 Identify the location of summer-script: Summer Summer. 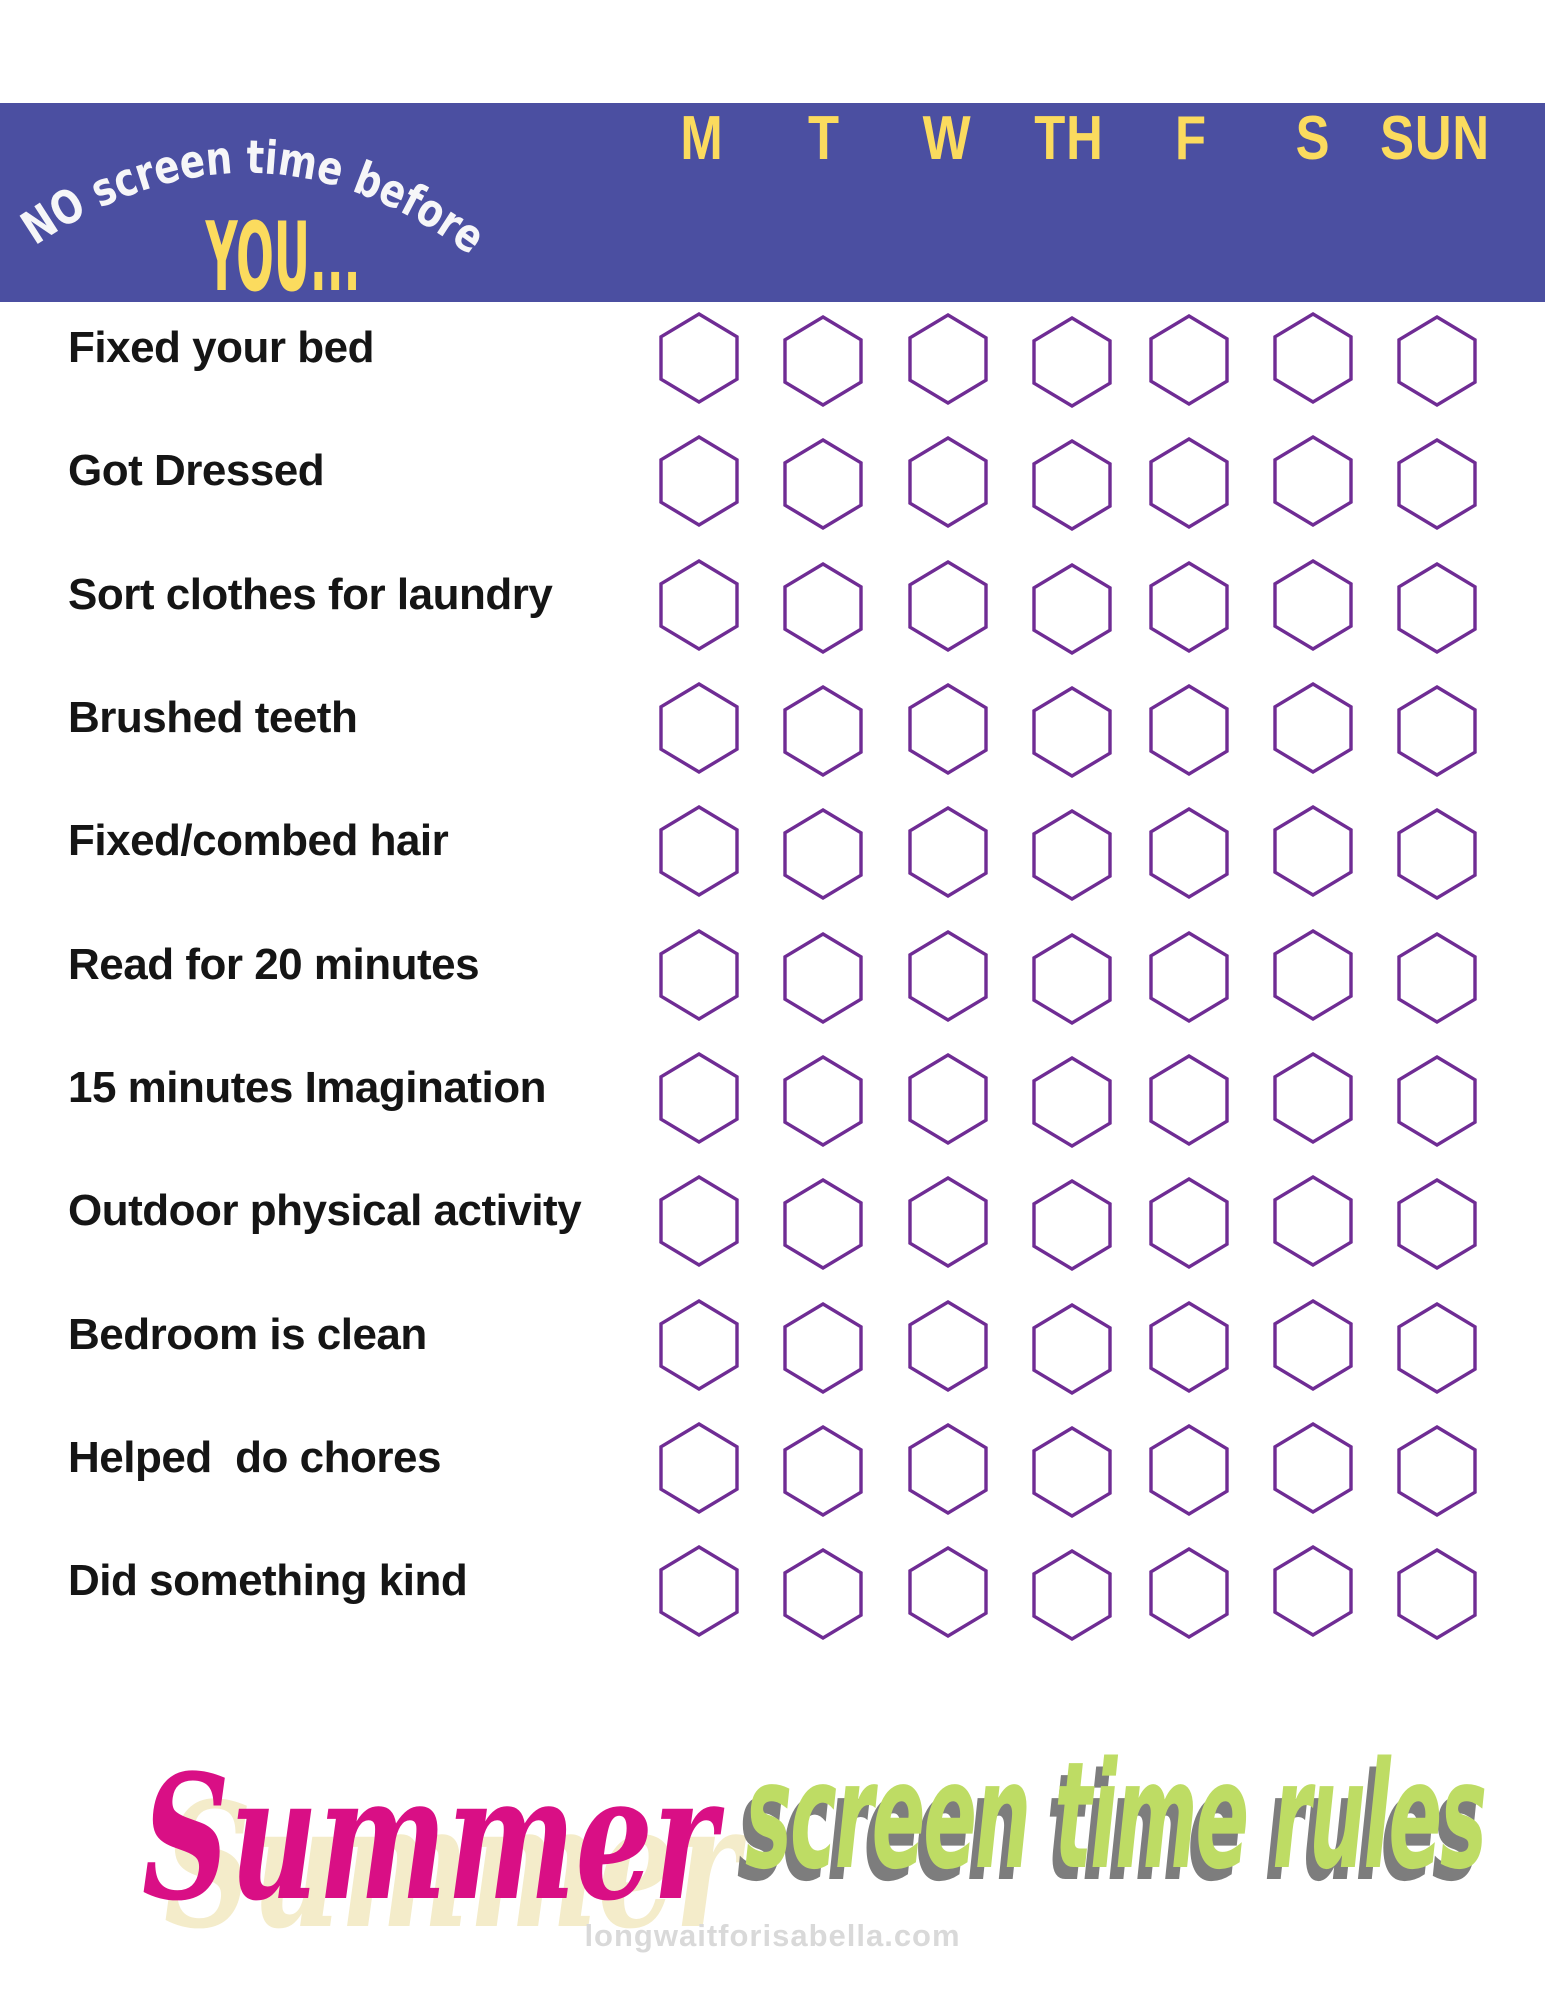
(444, 1851).